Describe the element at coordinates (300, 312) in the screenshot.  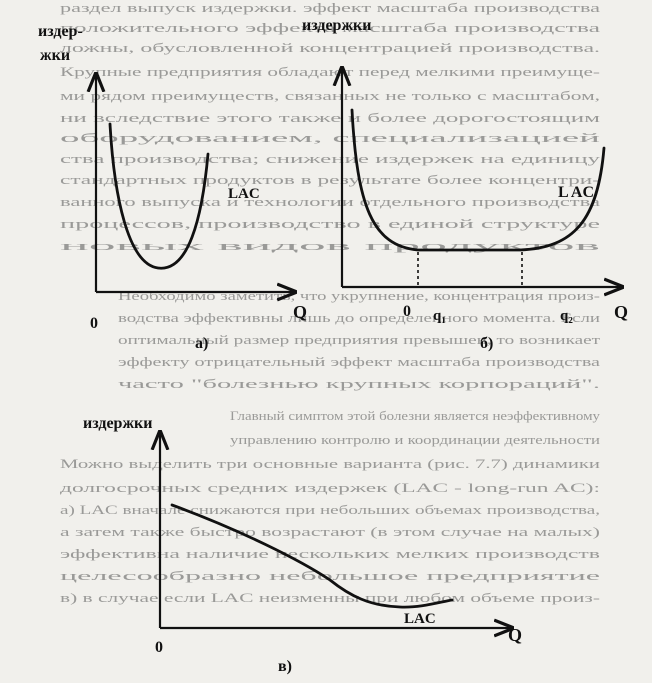
I see `panel-a-x-label: Q` at that location.